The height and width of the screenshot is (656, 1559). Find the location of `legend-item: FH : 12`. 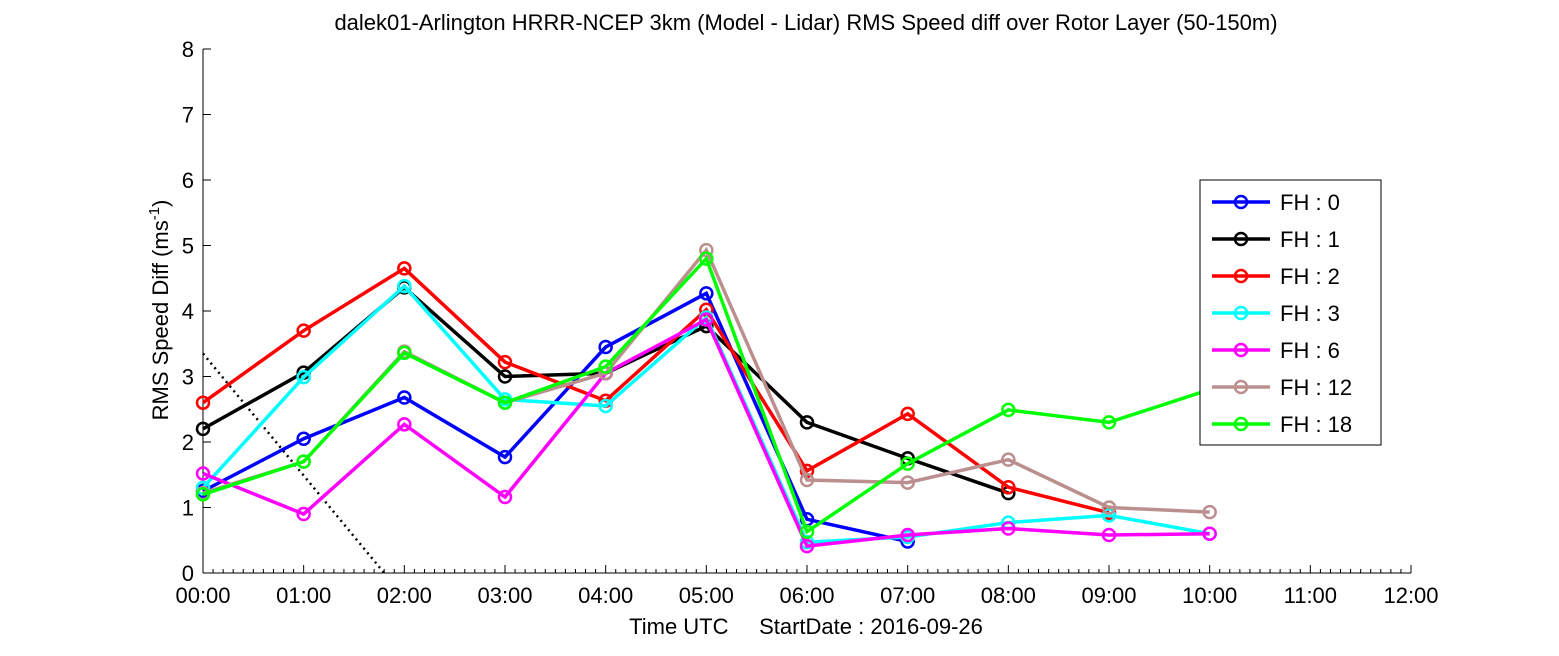

legend-item: FH : 12 is located at coordinates (1282, 387).